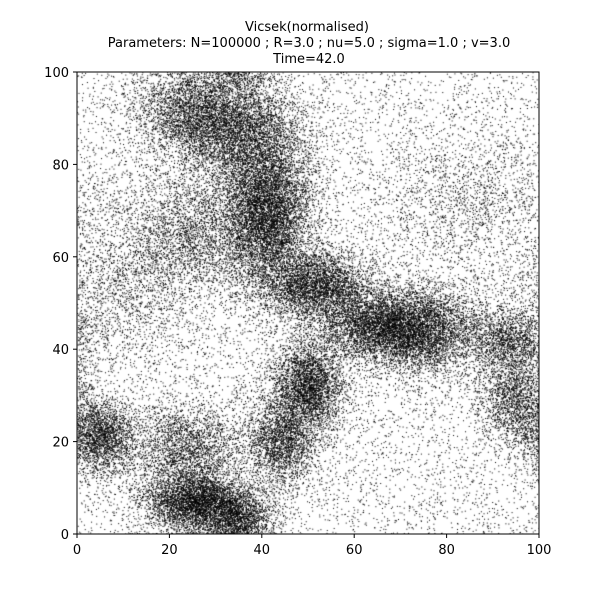 The height and width of the screenshot is (600, 600). What do you see at coordinates (60, 258) in the screenshot?
I see `y-tick-label: 60` at bounding box center [60, 258].